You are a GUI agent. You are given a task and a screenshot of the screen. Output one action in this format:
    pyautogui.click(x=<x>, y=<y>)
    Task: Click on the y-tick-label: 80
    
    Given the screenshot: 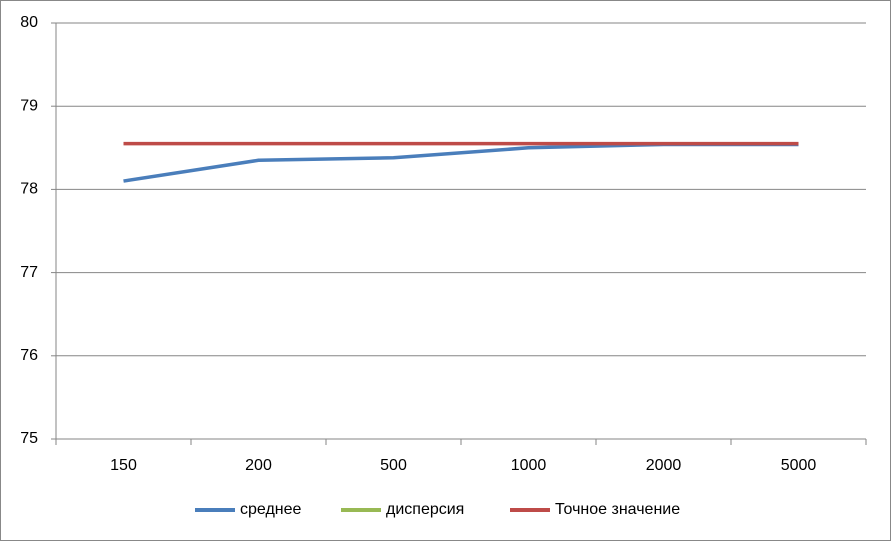 What is the action you would take?
    pyautogui.click(x=29, y=22)
    